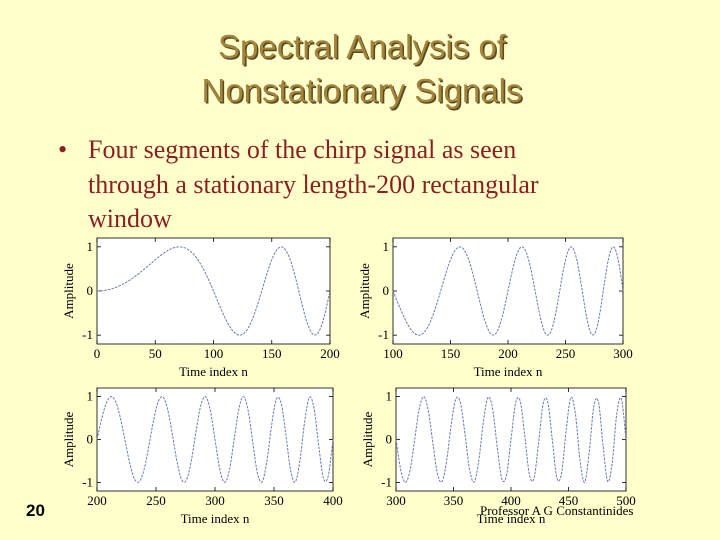  I want to click on page-number: 20, so click(35, 510).